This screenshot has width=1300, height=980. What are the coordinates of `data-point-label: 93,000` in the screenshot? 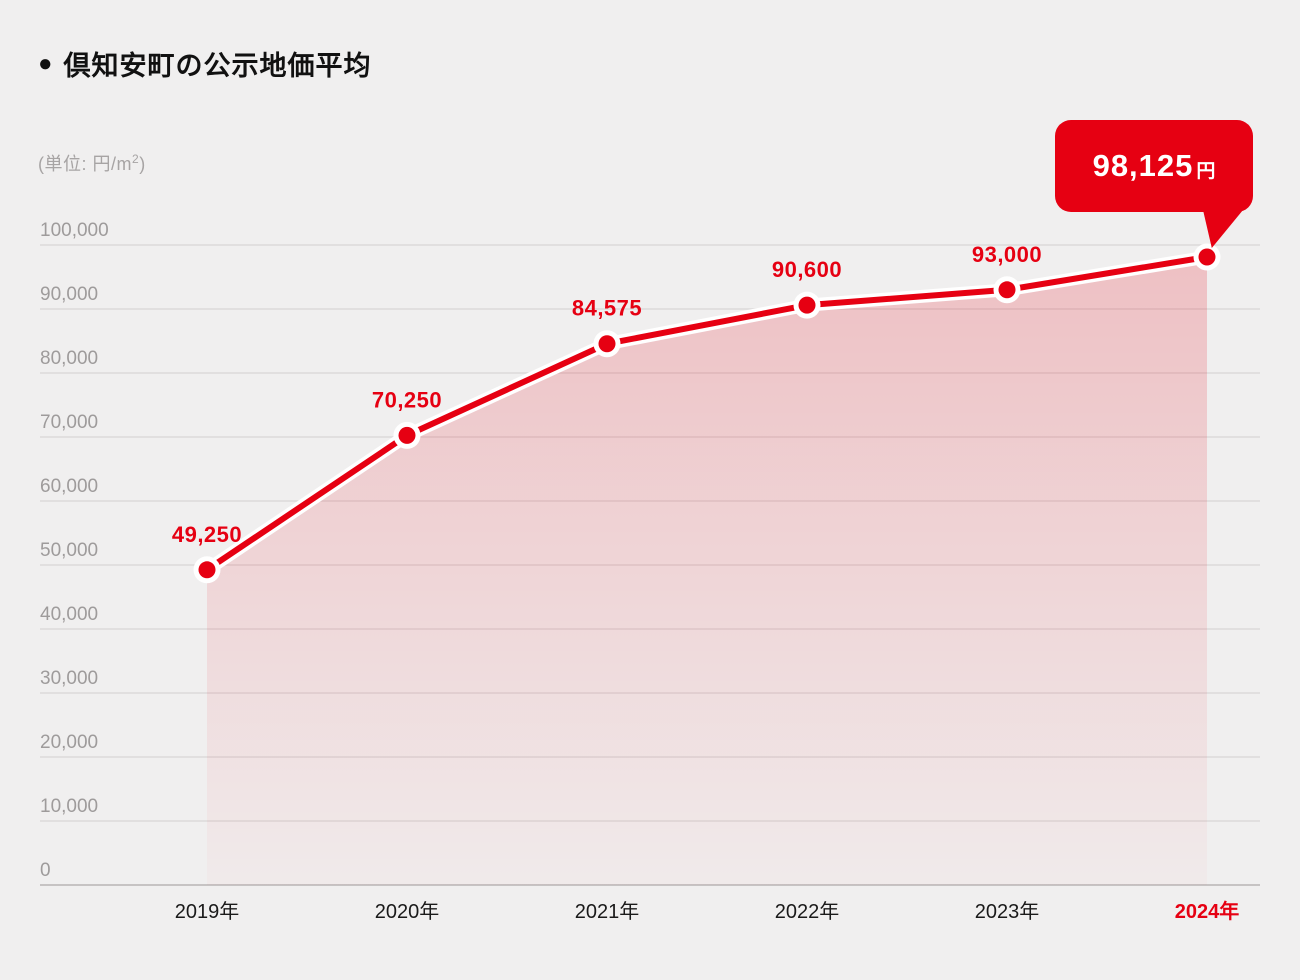 It's located at (1007, 254).